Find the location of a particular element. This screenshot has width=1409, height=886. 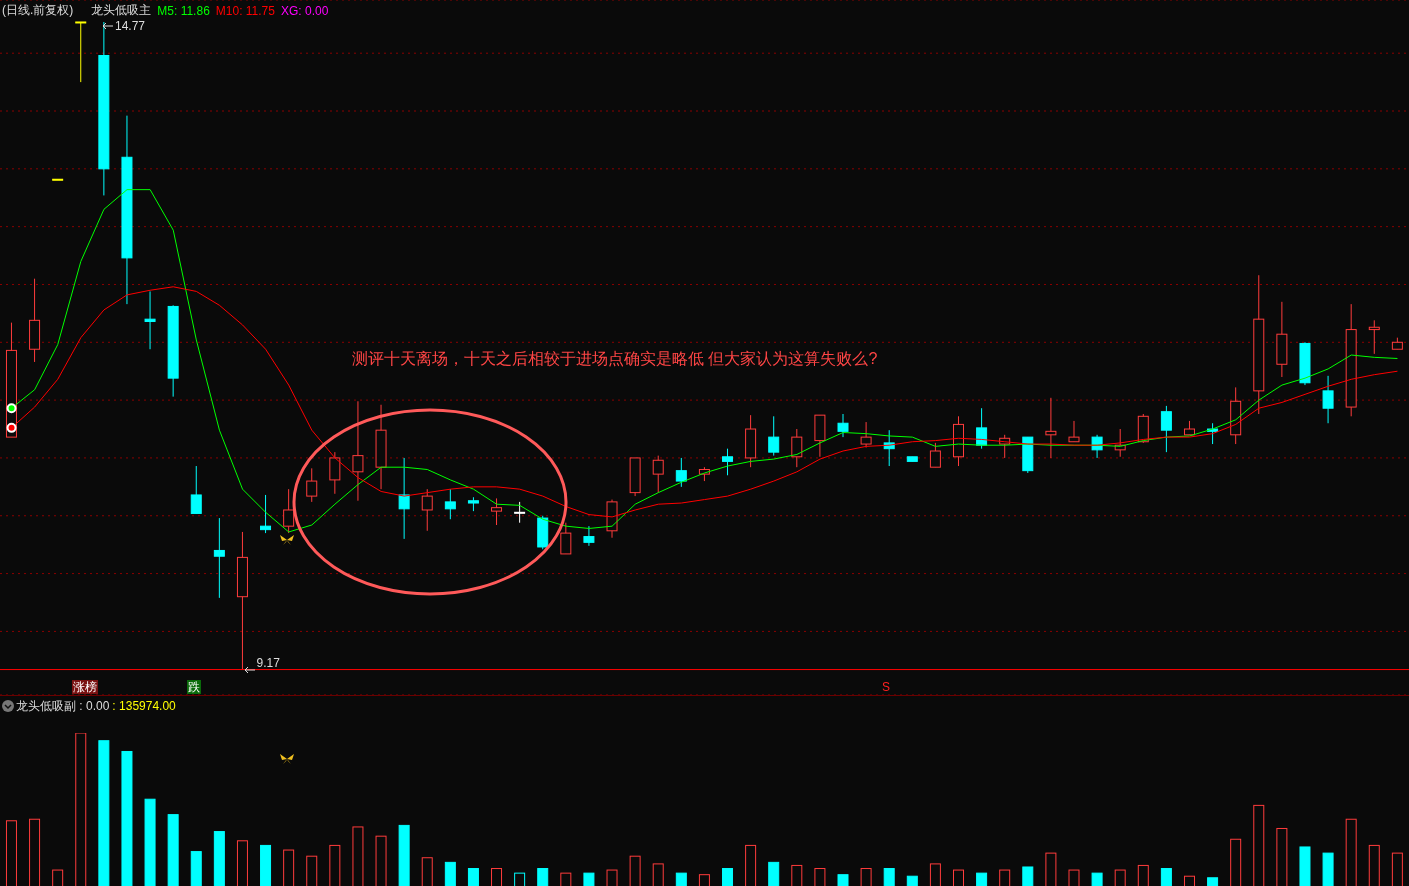

annotation: 涨榜 is located at coordinates (85, 687).